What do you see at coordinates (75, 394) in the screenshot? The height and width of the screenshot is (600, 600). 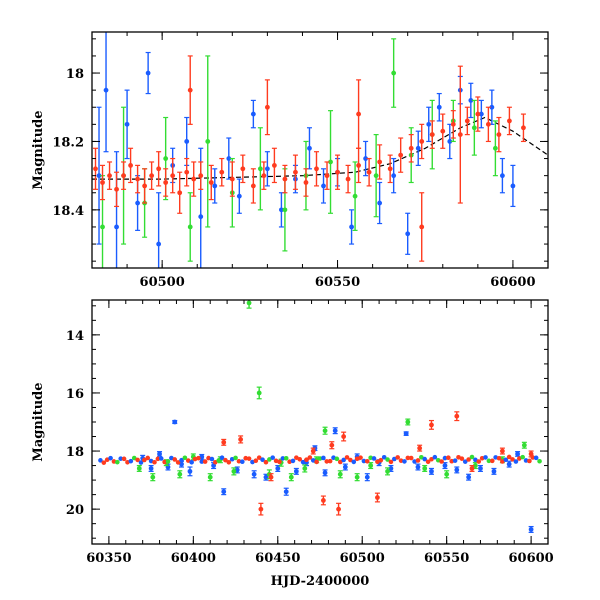 I see `y-tick-label: 16` at bounding box center [75, 394].